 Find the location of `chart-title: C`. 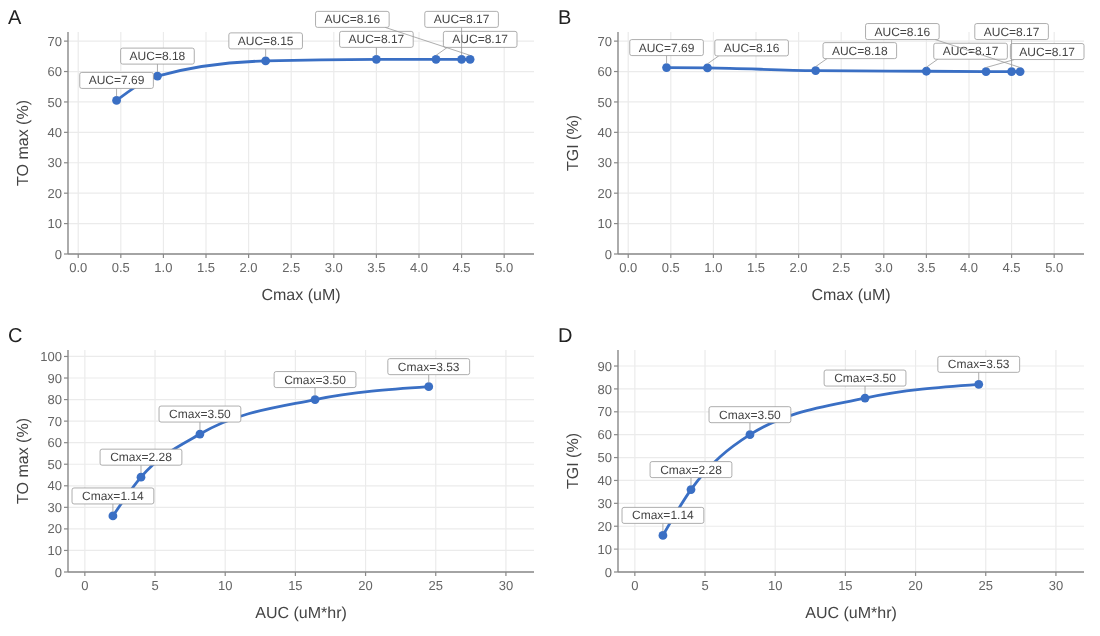

chart-title: C is located at coordinates (15, 337).